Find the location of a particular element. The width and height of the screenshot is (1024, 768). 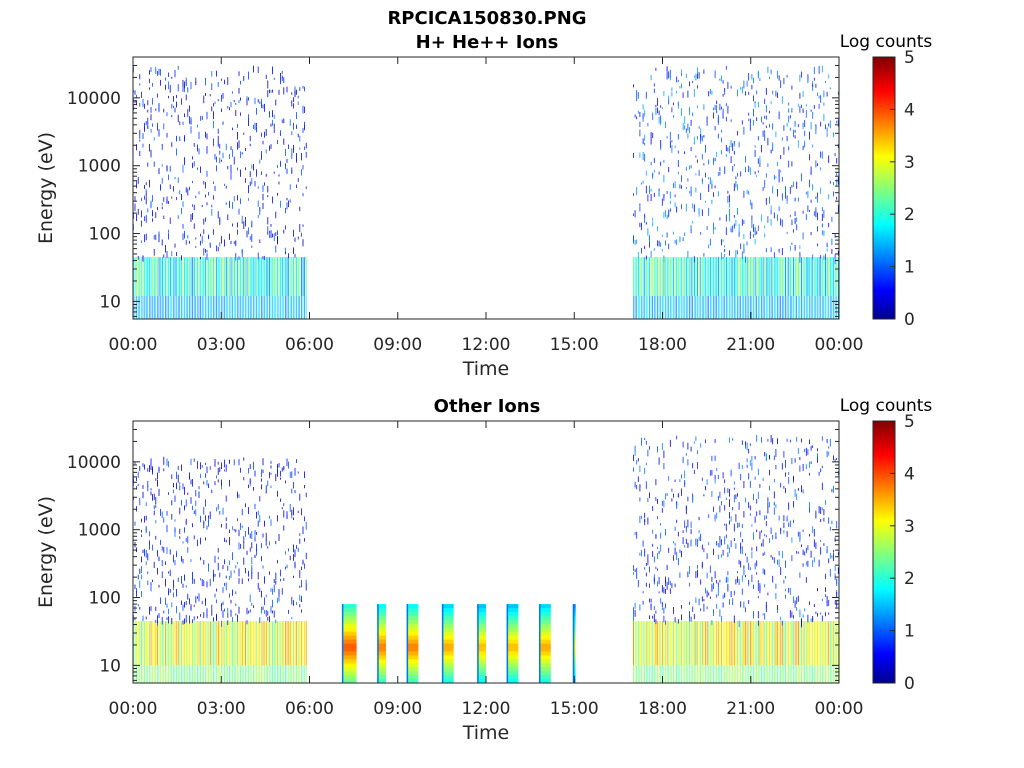

burst-edge is located at coordinates (378, 643).